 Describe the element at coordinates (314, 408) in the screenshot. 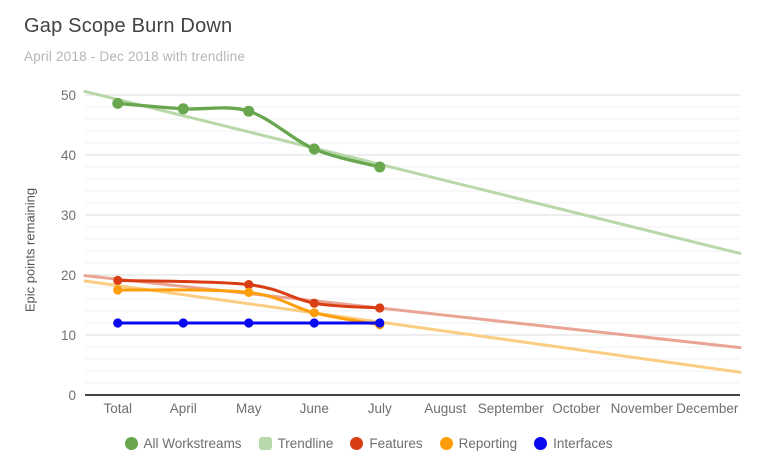

I see `x-tick-label-june: June` at that location.